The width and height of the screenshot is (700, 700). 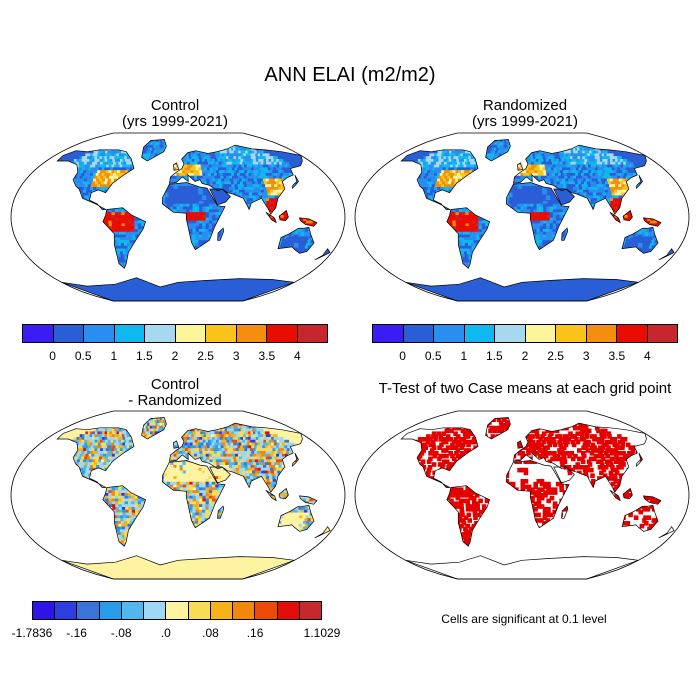 I want to click on colorbar-tick-label: .08, so click(x=210, y=633).